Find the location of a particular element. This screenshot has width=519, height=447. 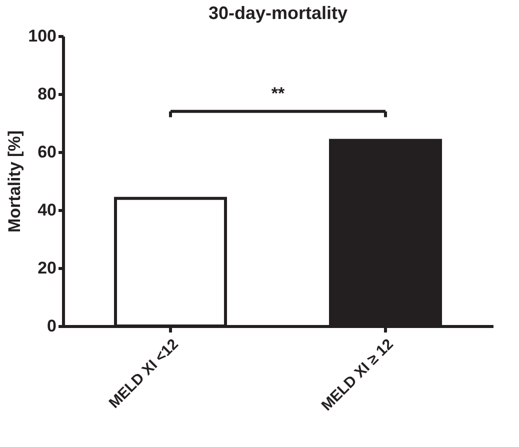

chart-title: 30-day-mortality is located at coordinates (278, 13).